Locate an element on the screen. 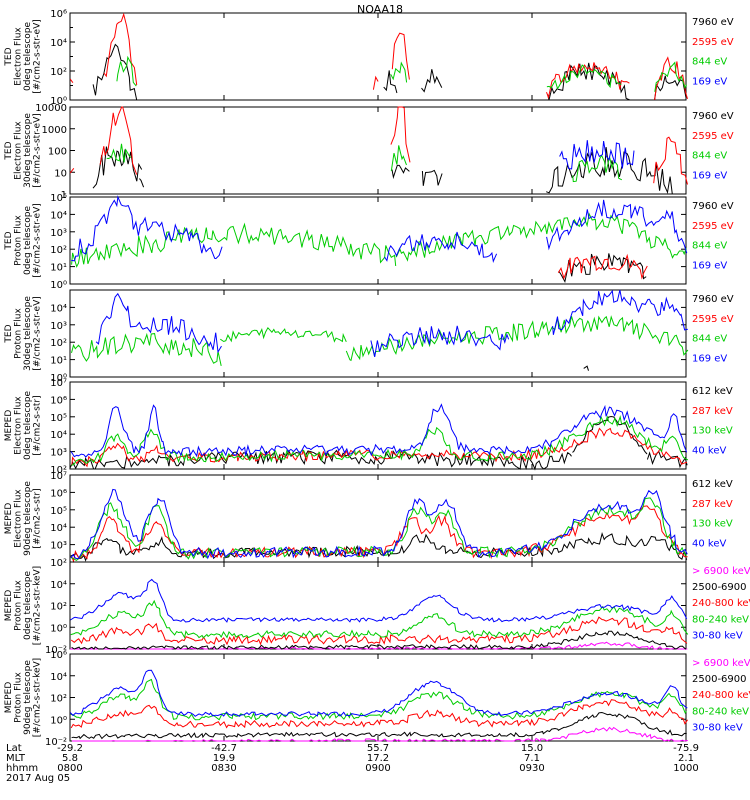 The height and width of the screenshot is (800, 750). footer-lat: -42.7 is located at coordinates (224, 748).